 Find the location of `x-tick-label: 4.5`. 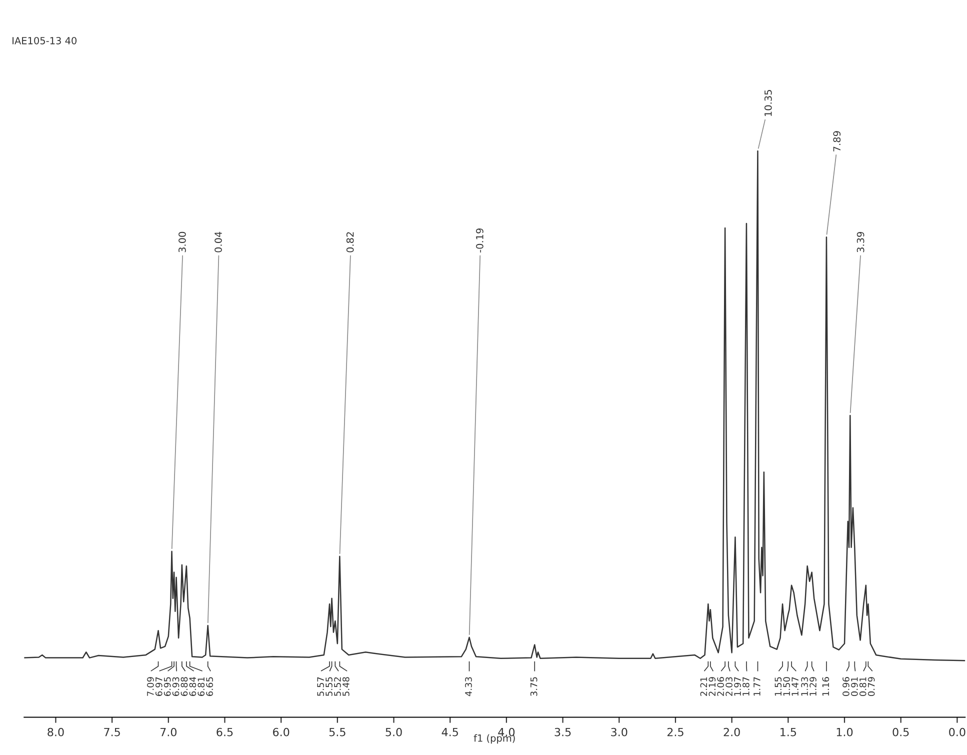

x-tick-label: 4.5 is located at coordinates (450, 732).